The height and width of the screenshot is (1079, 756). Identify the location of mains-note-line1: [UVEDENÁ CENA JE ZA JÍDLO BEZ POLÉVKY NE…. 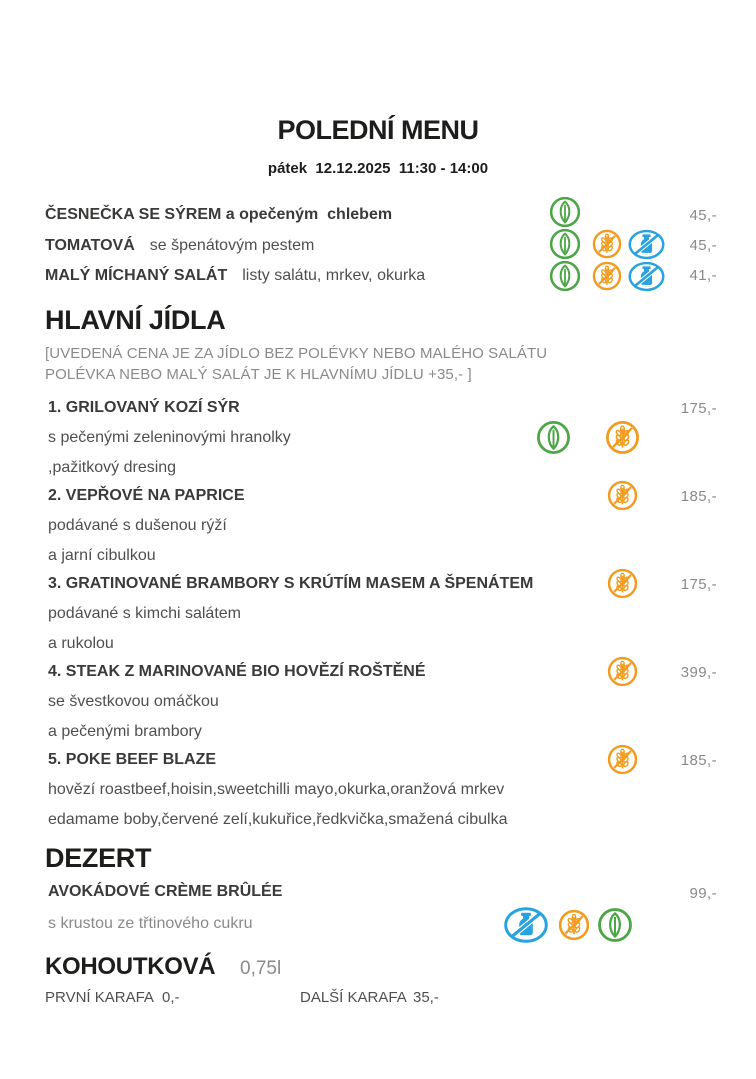
(296, 353).